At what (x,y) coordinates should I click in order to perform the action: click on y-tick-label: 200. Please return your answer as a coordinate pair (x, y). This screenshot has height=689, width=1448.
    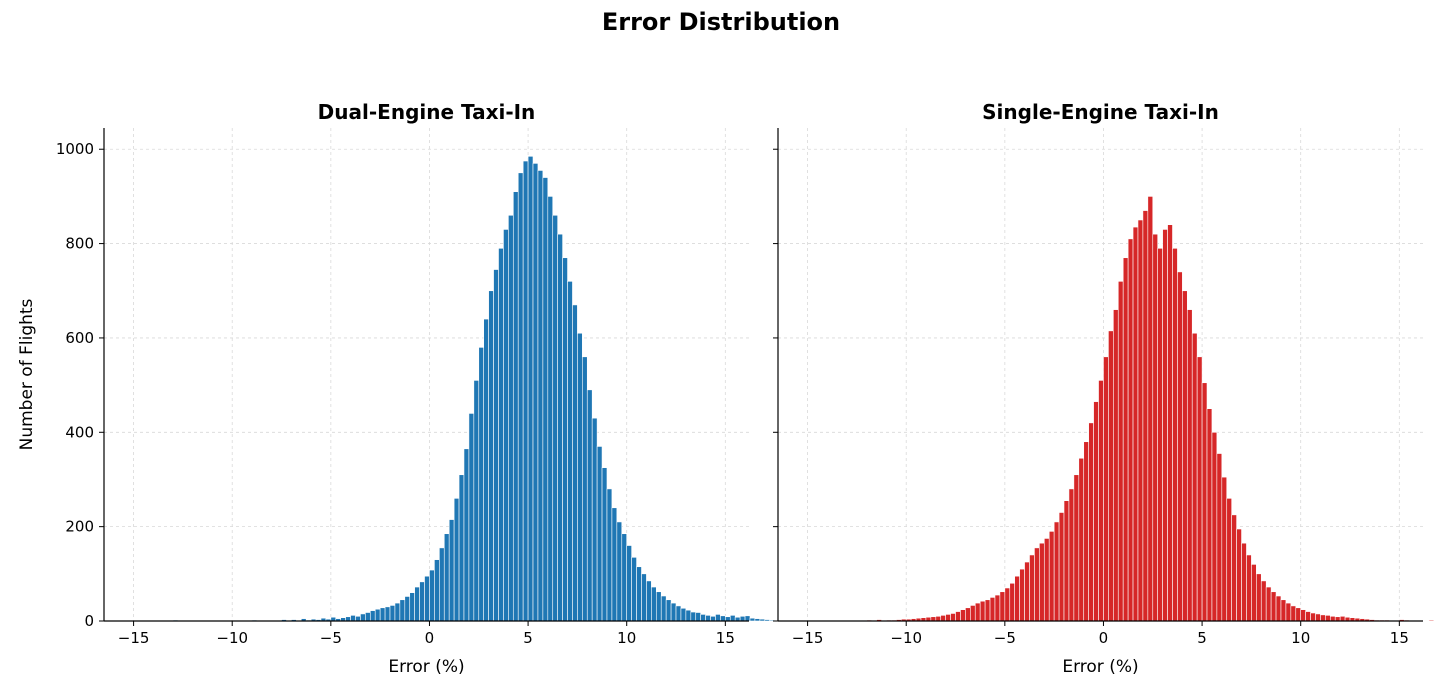
    Looking at the image, I should click on (79, 527).